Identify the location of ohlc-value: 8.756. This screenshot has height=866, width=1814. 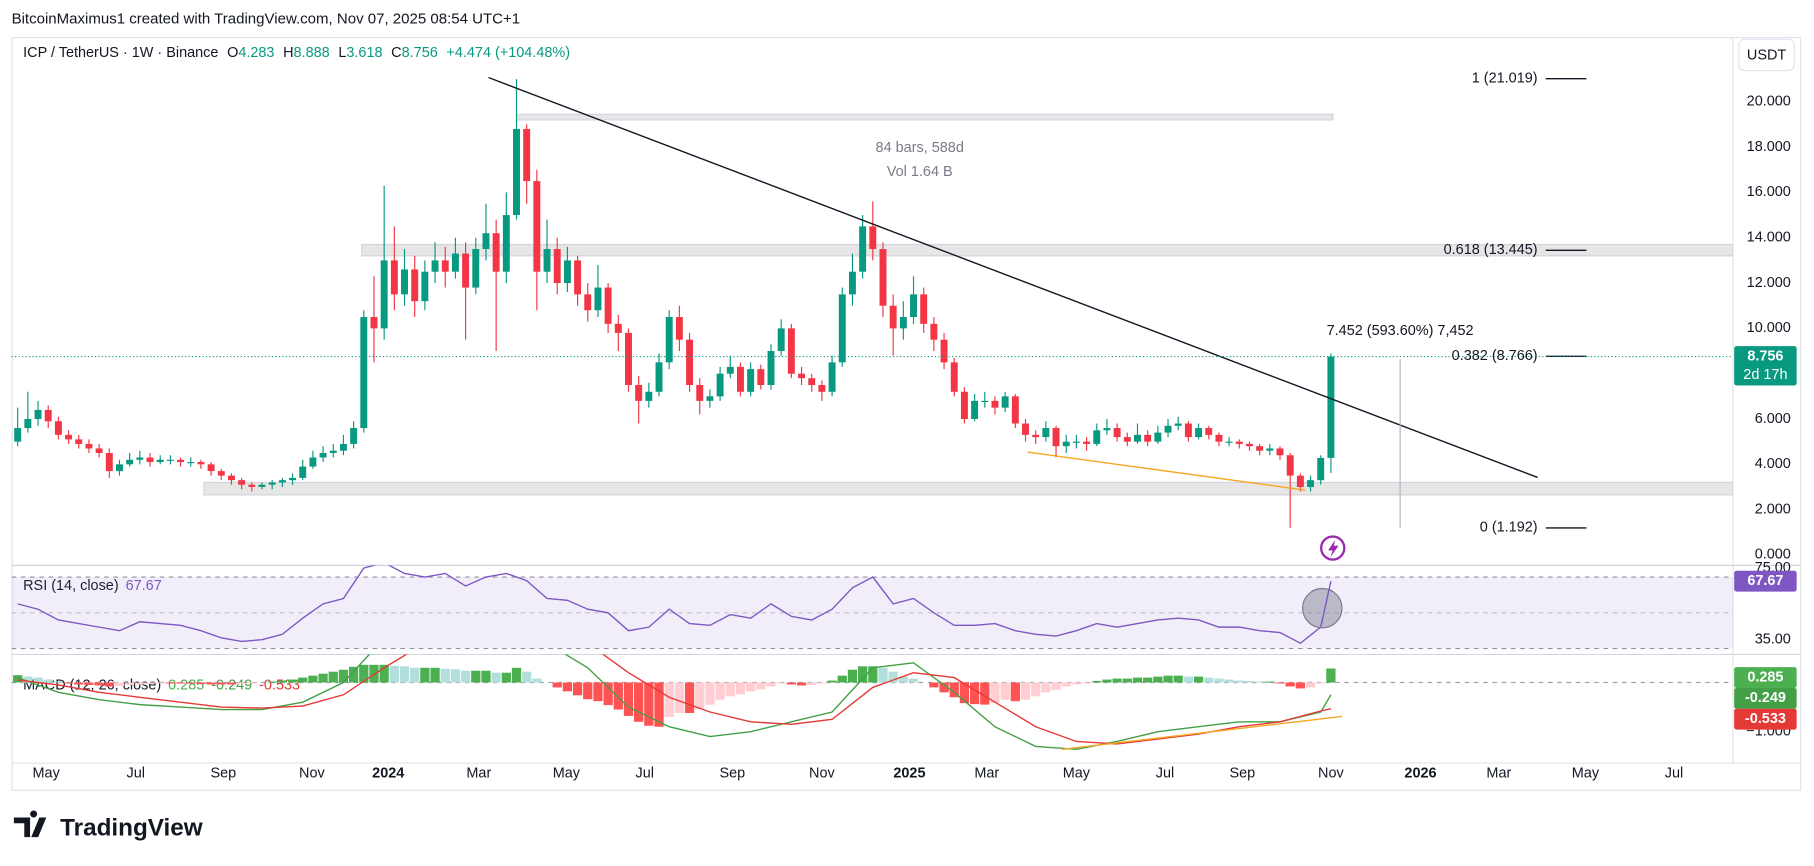
(420, 53).